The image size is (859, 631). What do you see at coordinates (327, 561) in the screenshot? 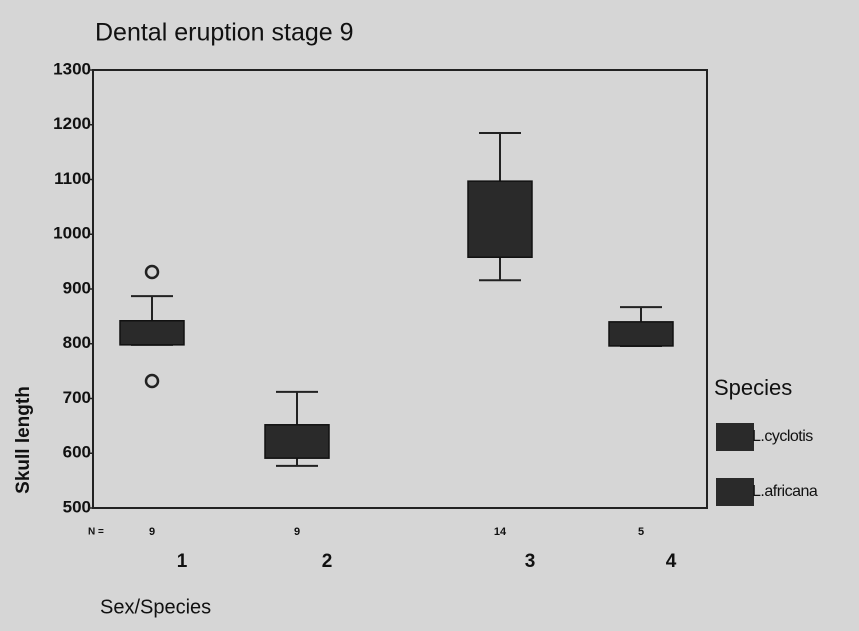
I see `x-tick-label: 2` at bounding box center [327, 561].